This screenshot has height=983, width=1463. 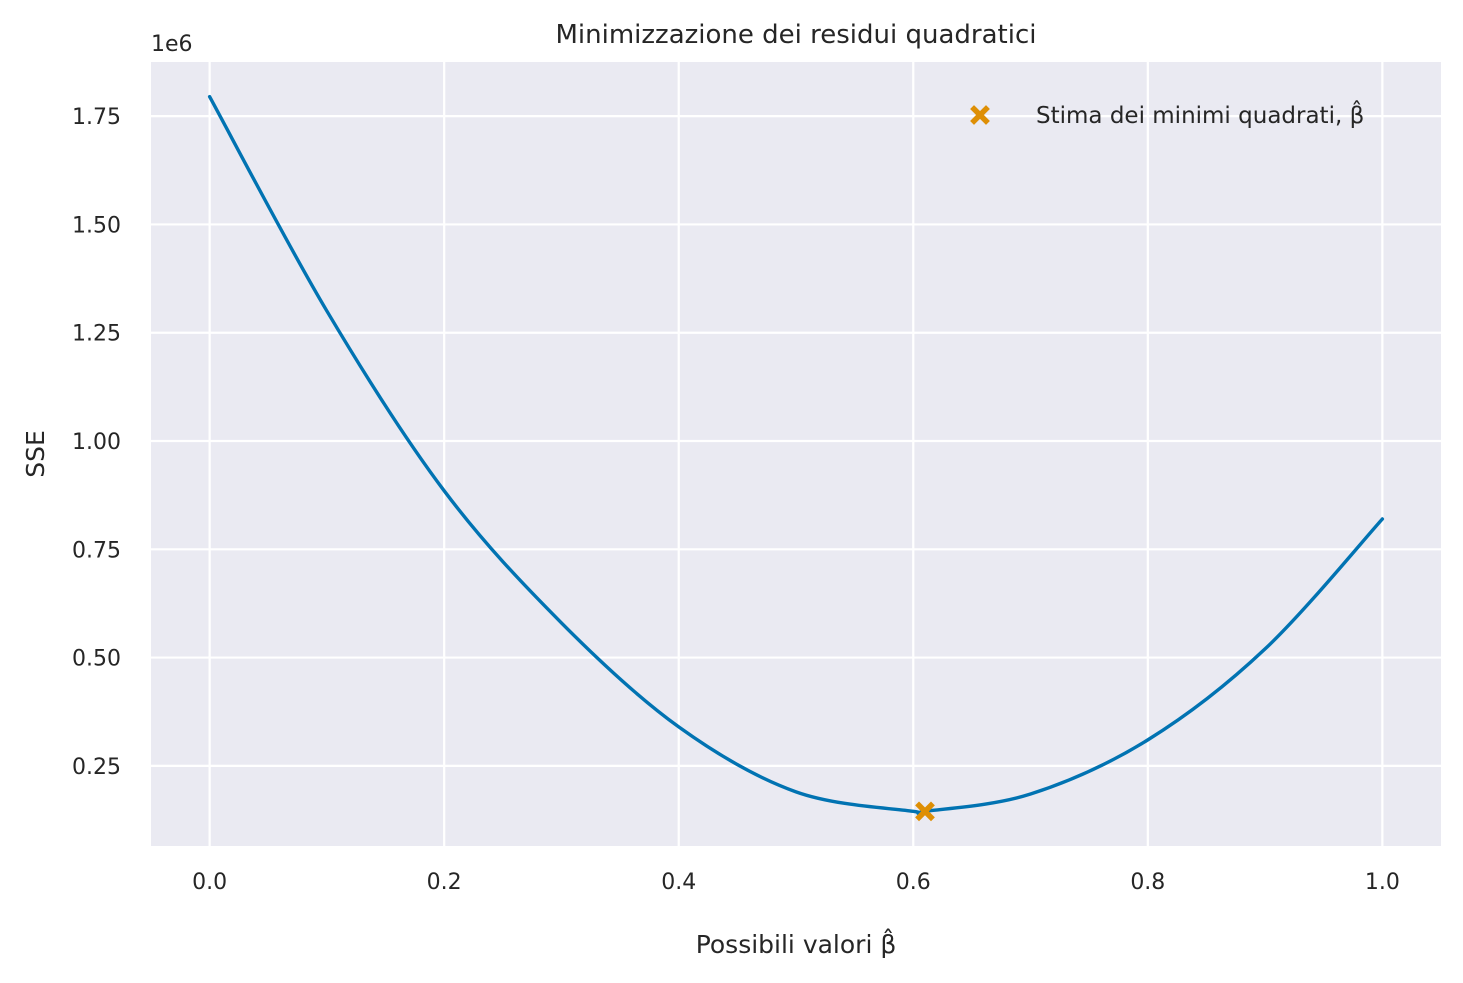 I want to click on y-tick-label: 1.00, so click(x=96, y=442).